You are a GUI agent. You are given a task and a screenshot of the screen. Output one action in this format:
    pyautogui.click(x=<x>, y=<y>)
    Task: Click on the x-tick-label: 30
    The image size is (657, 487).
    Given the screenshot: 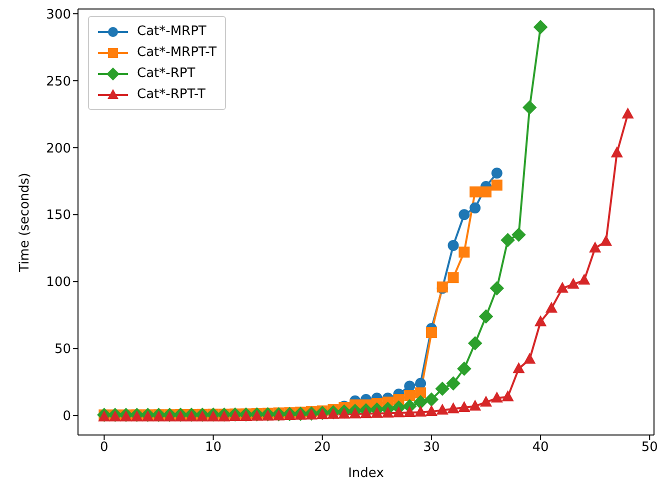 What is the action you would take?
    pyautogui.click(x=431, y=448)
    